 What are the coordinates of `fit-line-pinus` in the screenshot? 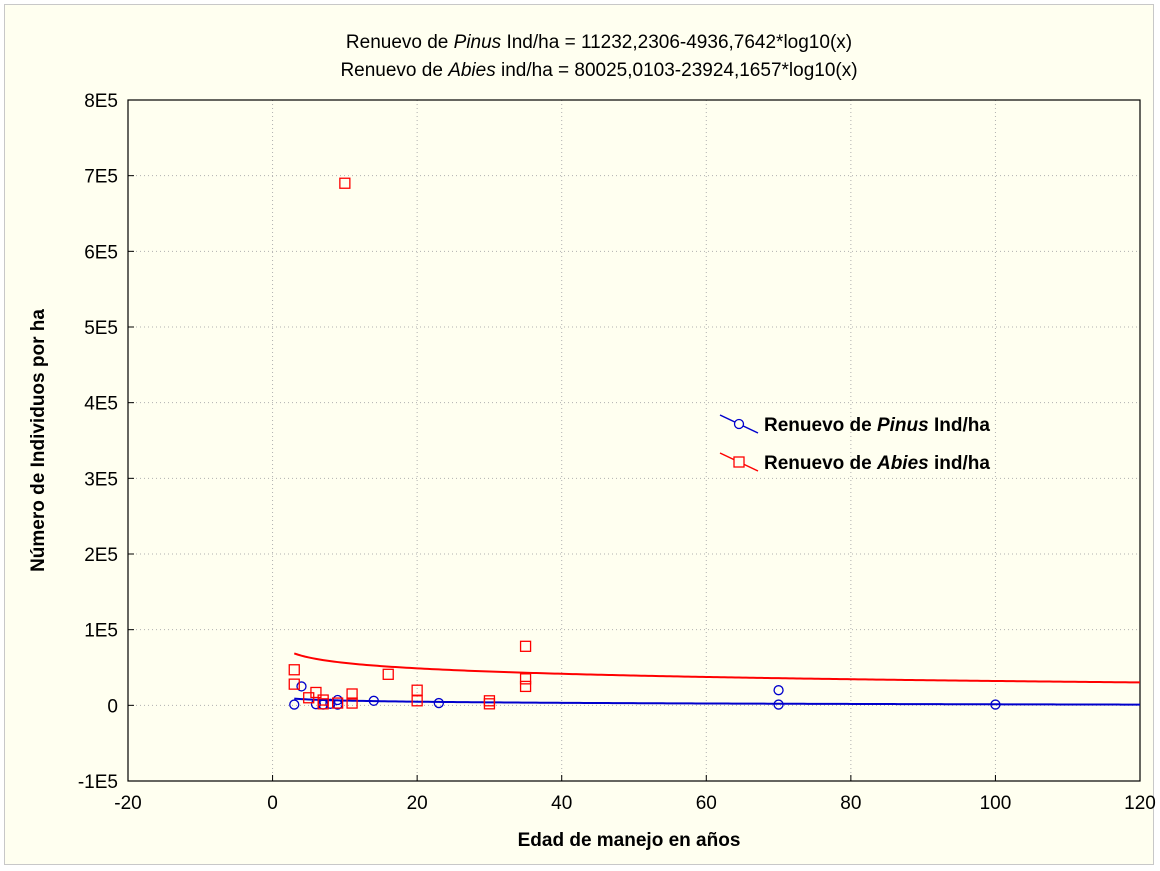 It's located at (717, 702).